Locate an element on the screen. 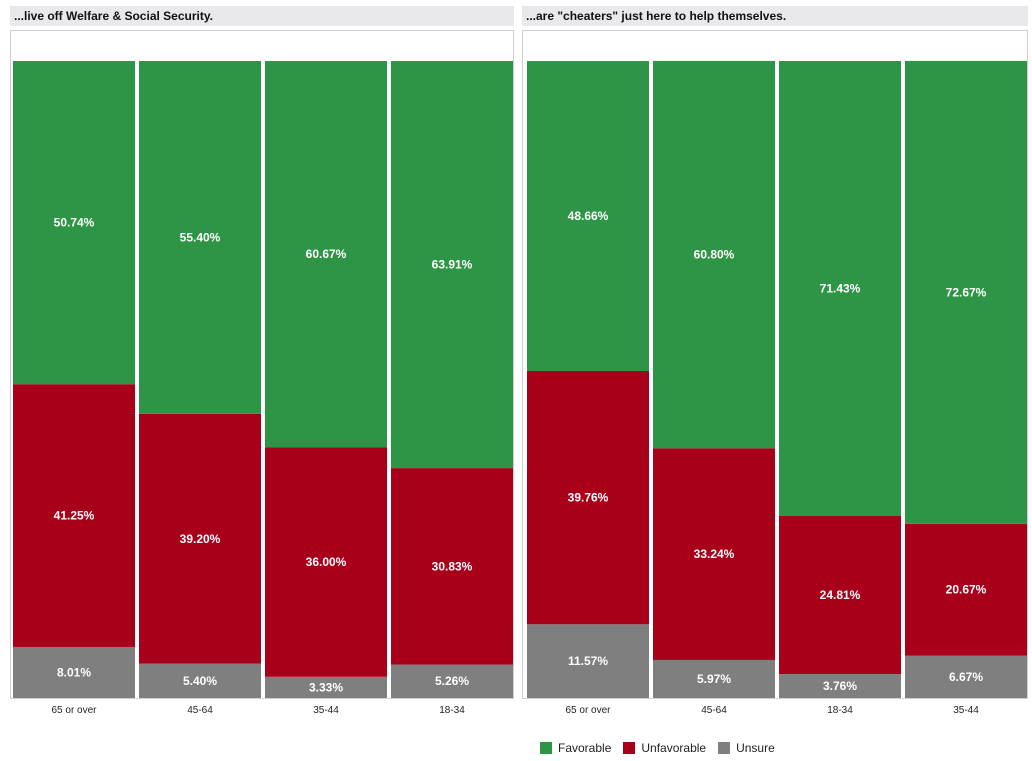 Image resolution: width=1032 pixels, height=761 pixels. data-label-unfavorable-0-0: 41.25% is located at coordinates (74, 516).